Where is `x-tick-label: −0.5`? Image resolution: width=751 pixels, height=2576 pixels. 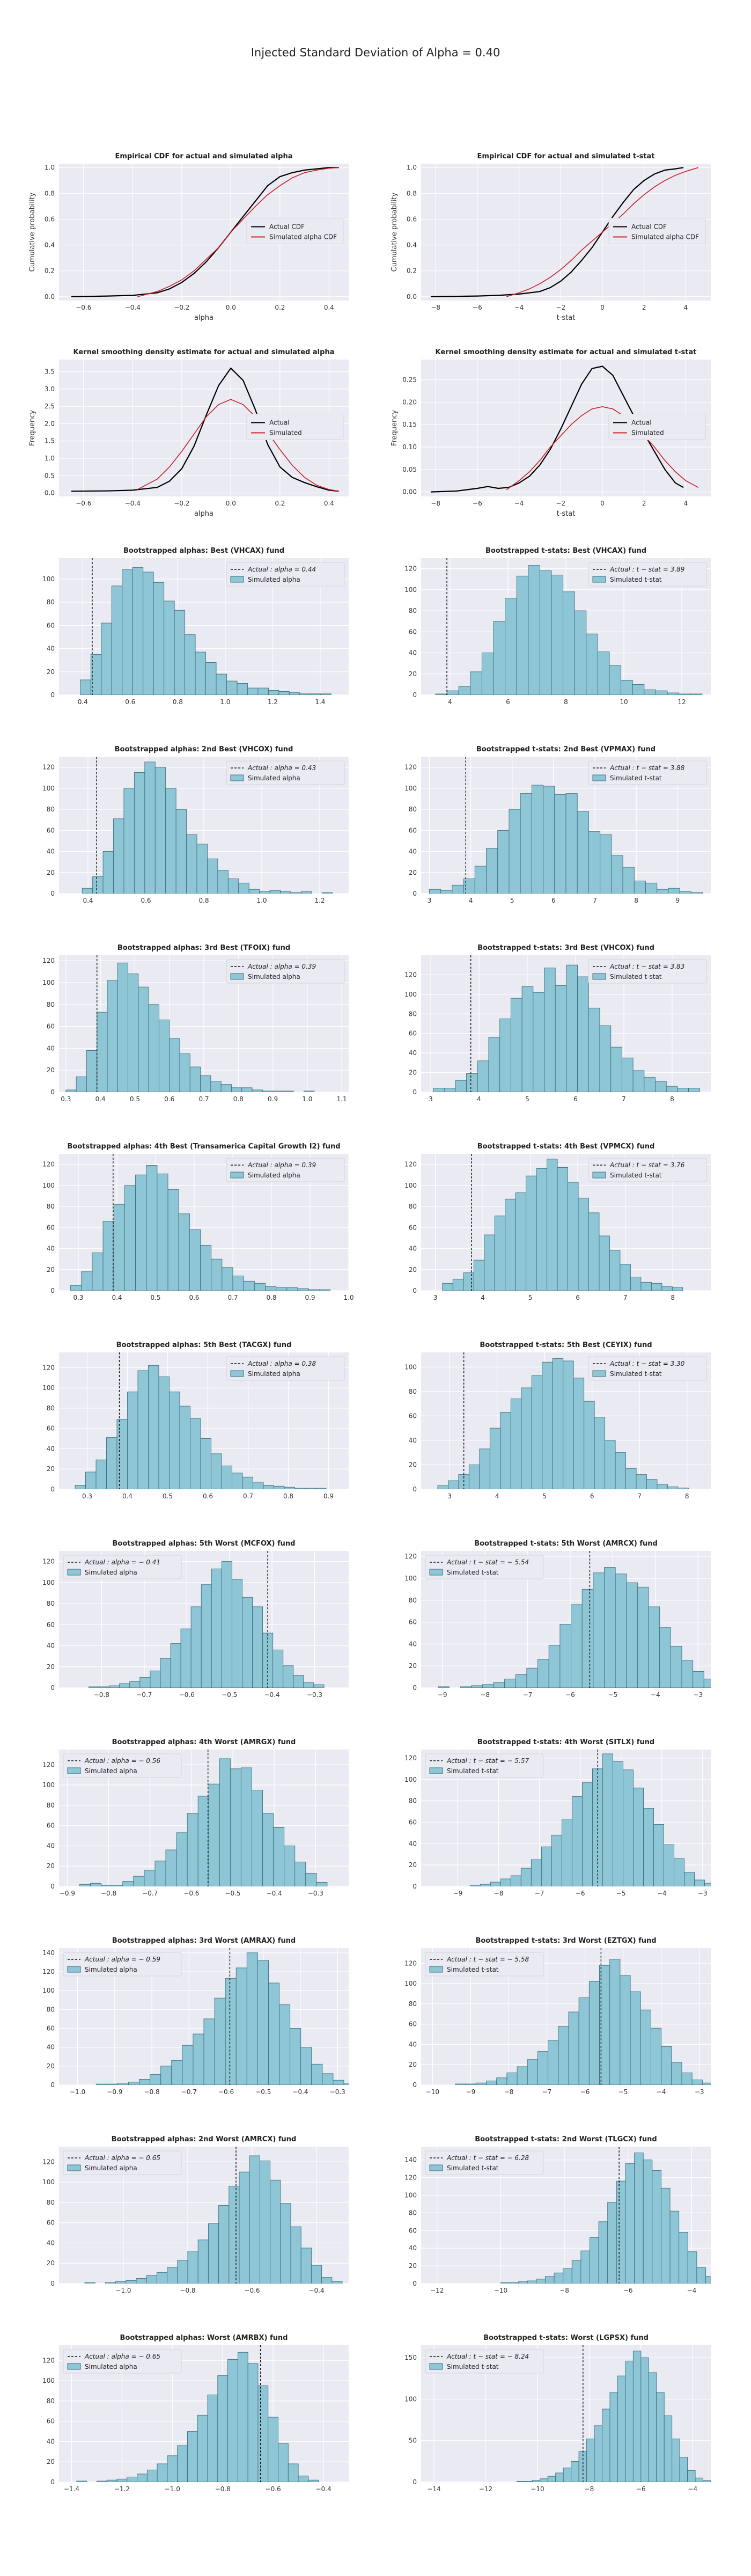
x-tick-label: −0.5 is located at coordinates (230, 1695).